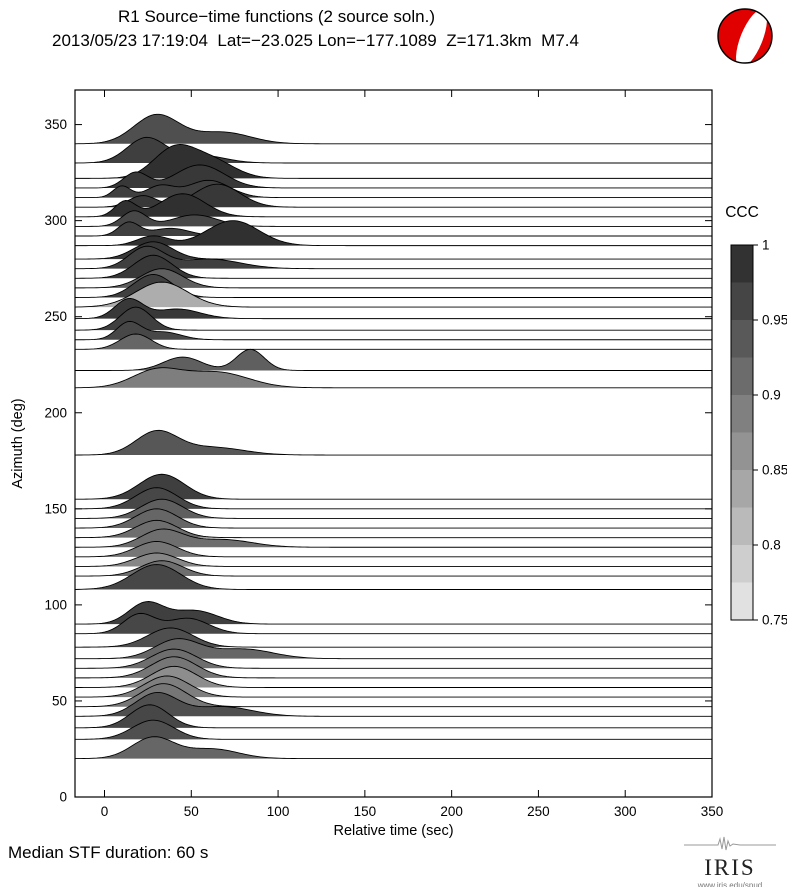  What do you see at coordinates (55, 316) in the screenshot?
I see `y-tick-label: 250` at bounding box center [55, 316].